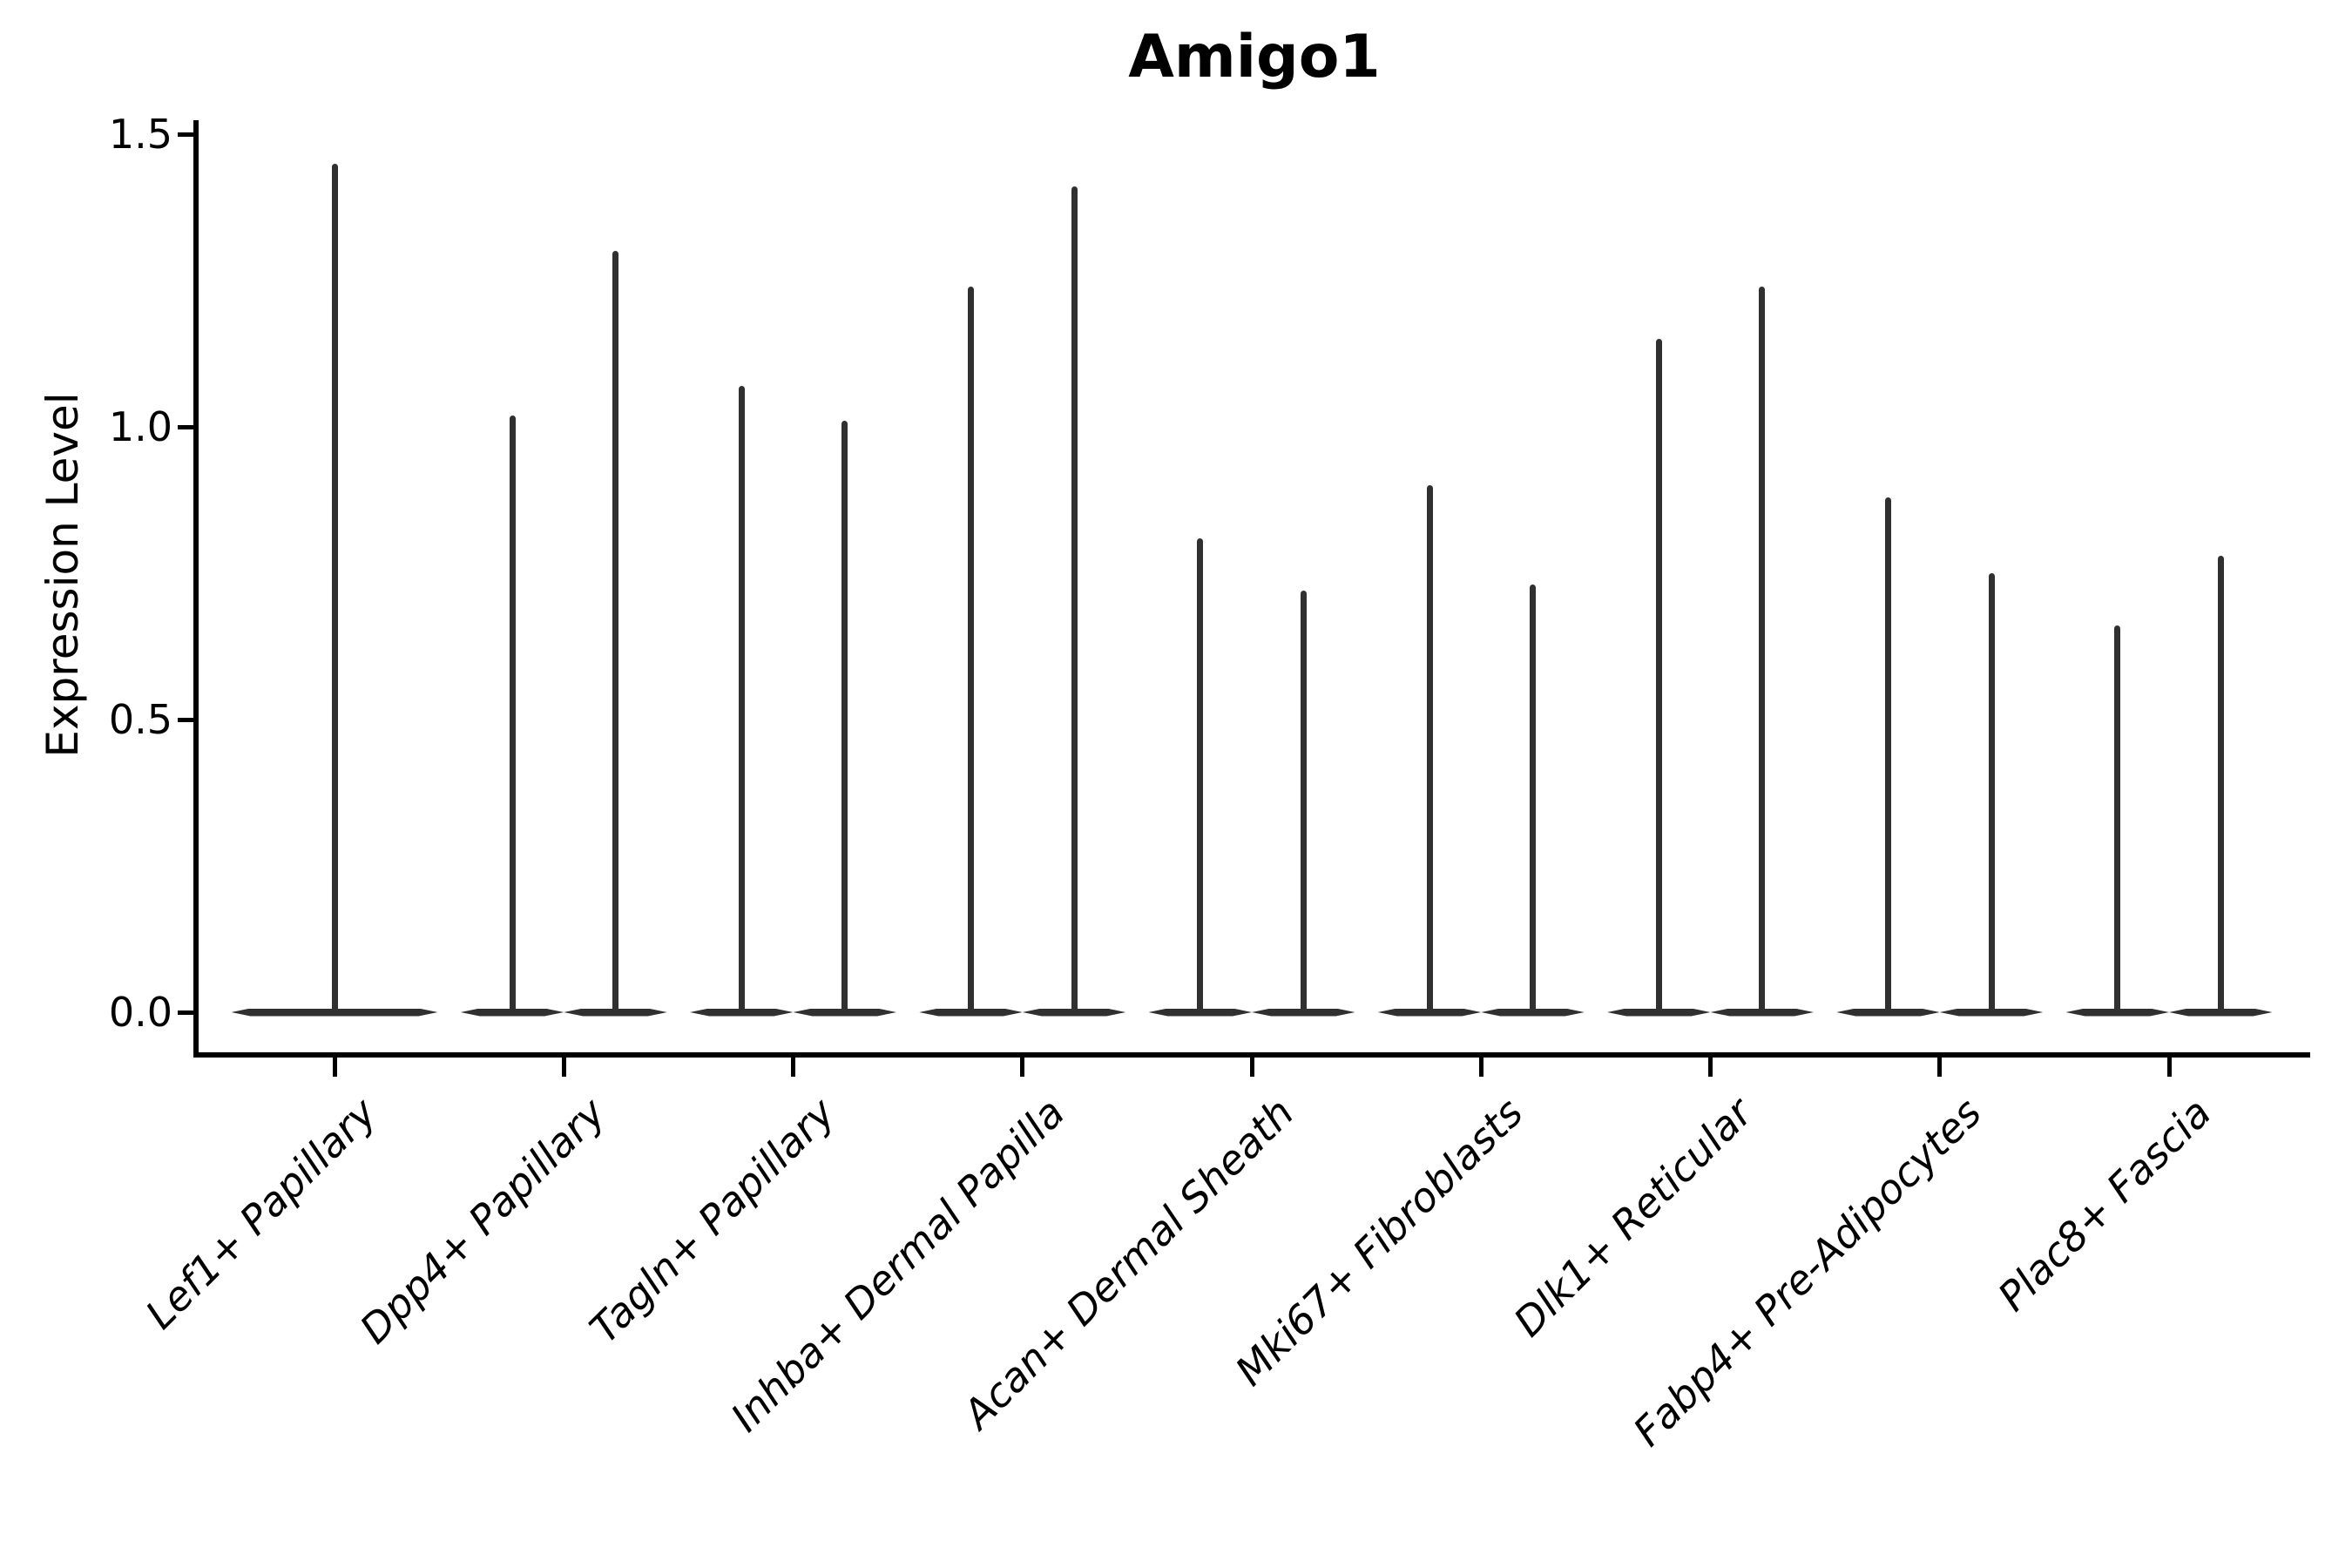 The height and width of the screenshot is (1568, 2352). What do you see at coordinates (140, 719) in the screenshot?
I see `y-axis-tick-label: 0.5` at bounding box center [140, 719].